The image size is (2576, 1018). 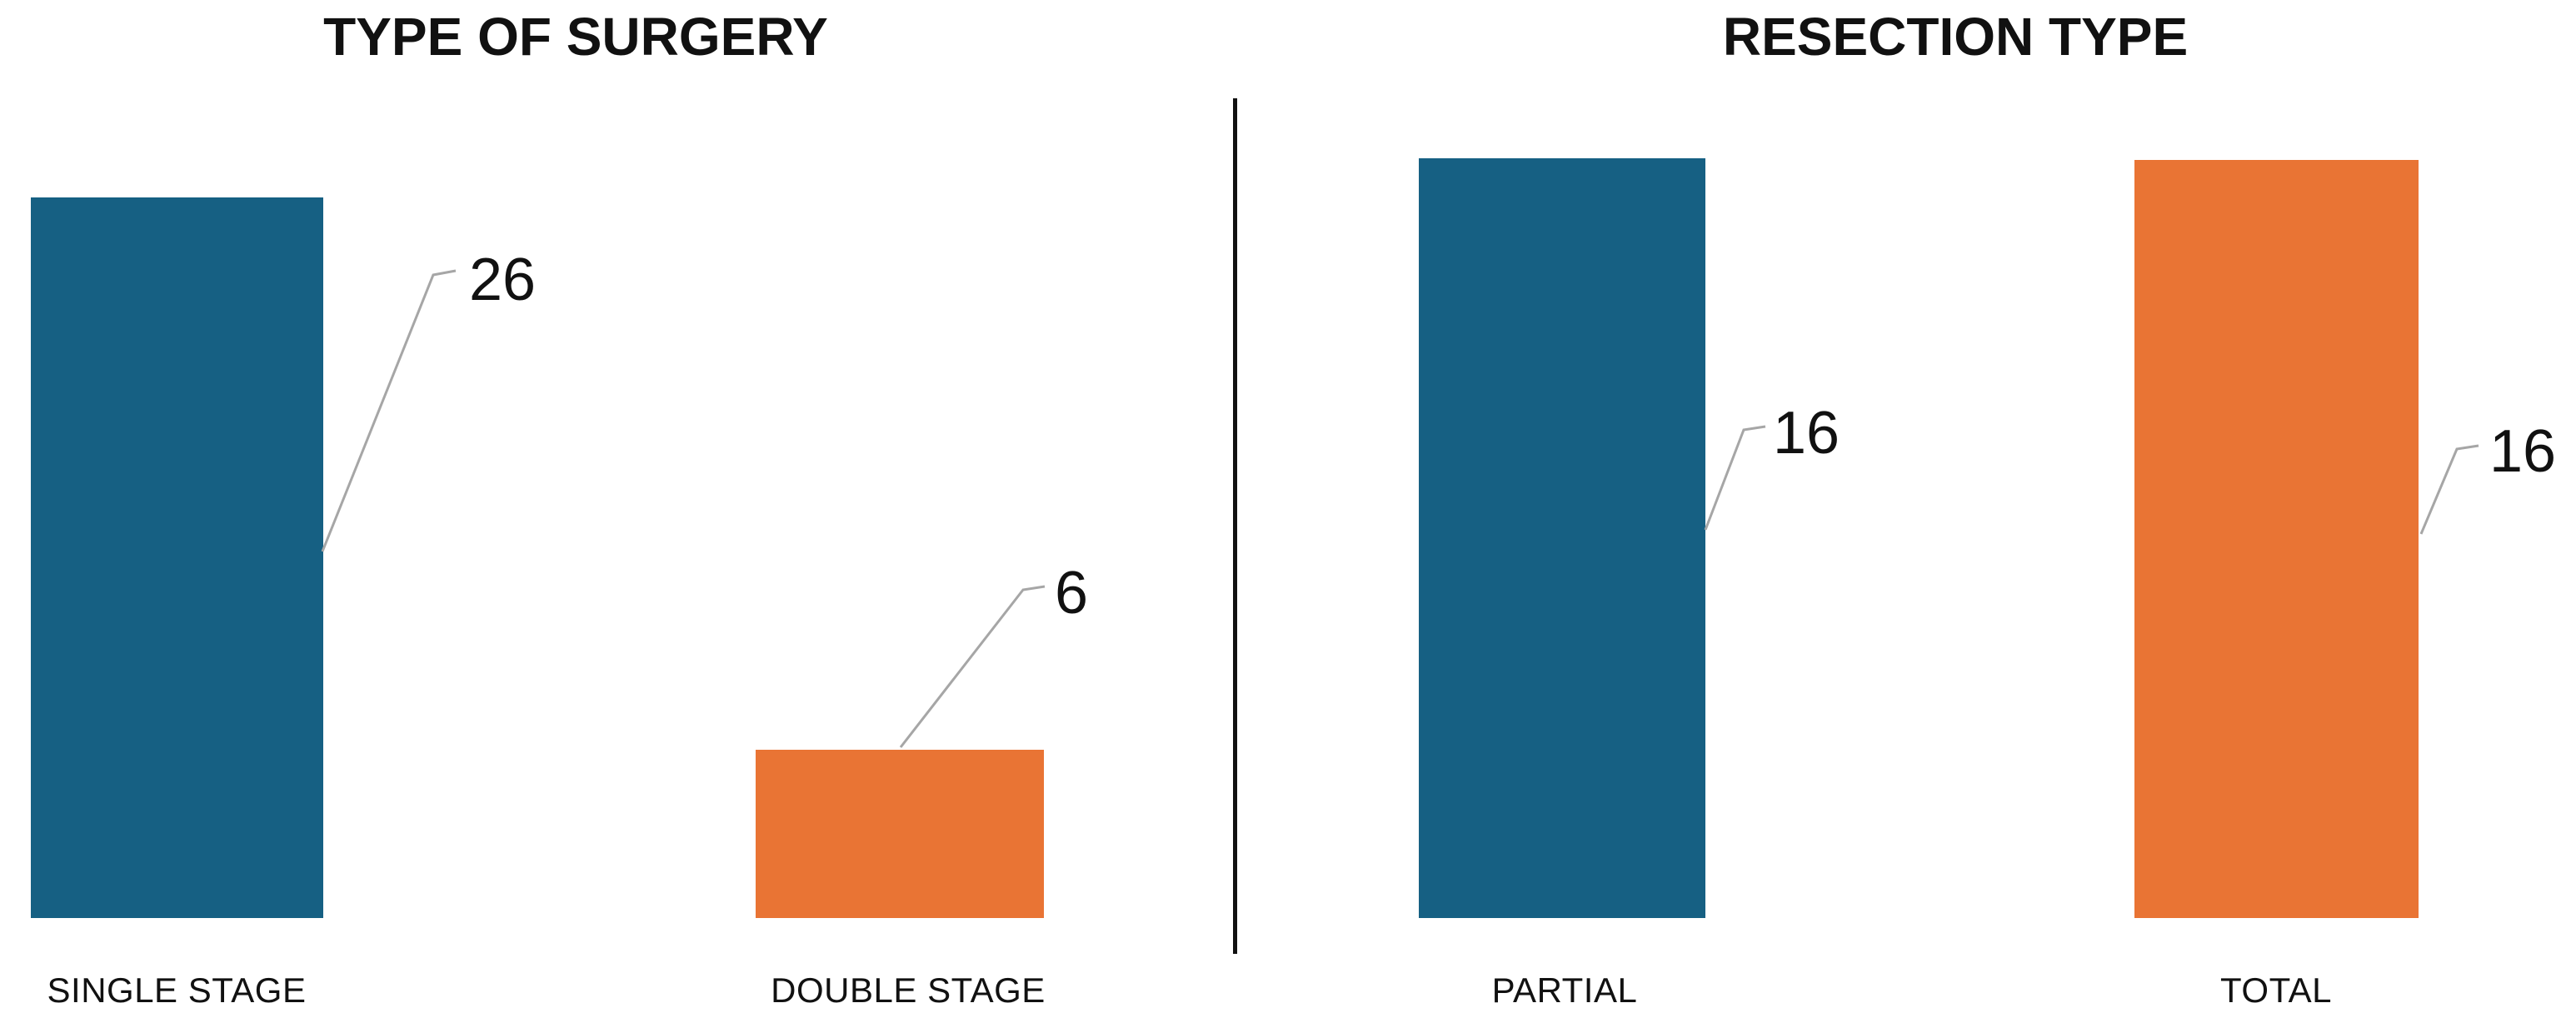 I want to click on callout-line-total, so click(x=2449, y=489).